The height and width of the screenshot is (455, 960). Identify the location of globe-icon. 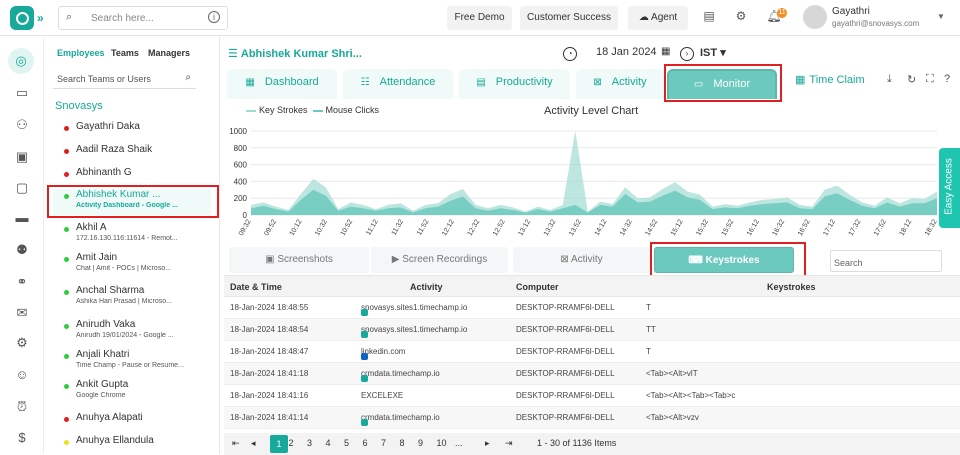
(364, 378).